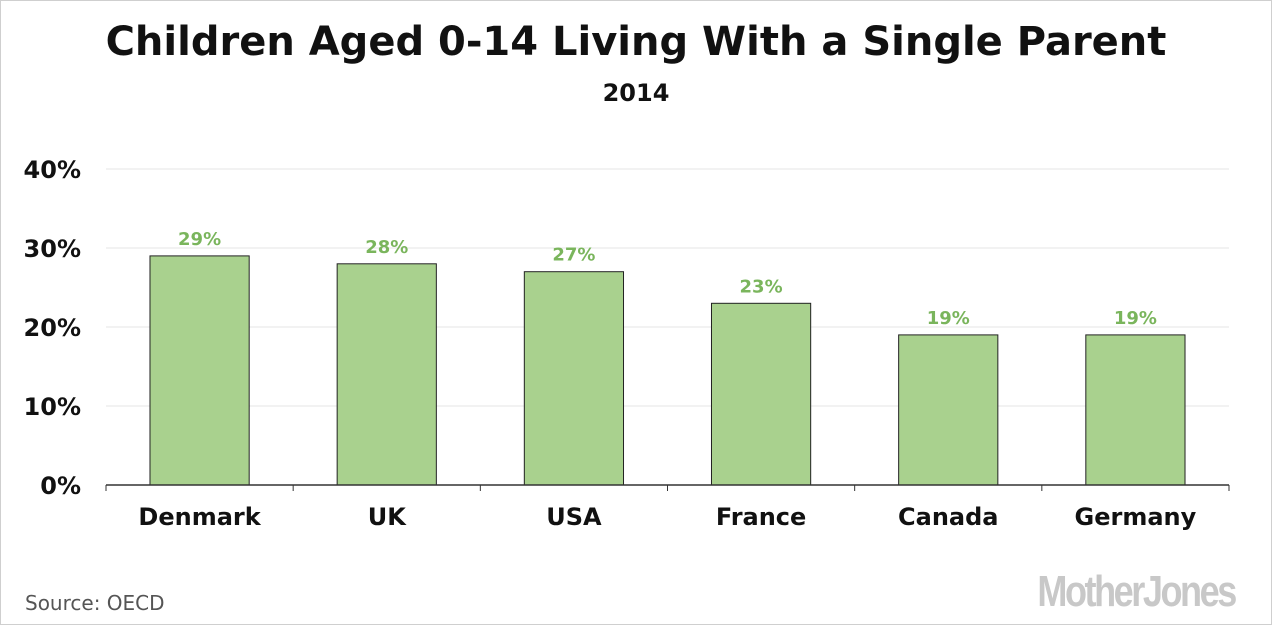 This screenshot has height=625, width=1272. What do you see at coordinates (386, 247) in the screenshot?
I see `data-label: 28%` at bounding box center [386, 247].